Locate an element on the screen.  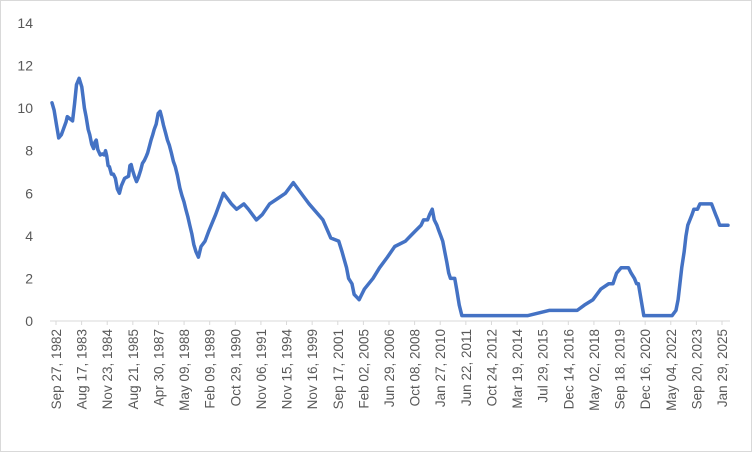
x-tick-label: Mar 19, 2014 is located at coordinates (517, 369).